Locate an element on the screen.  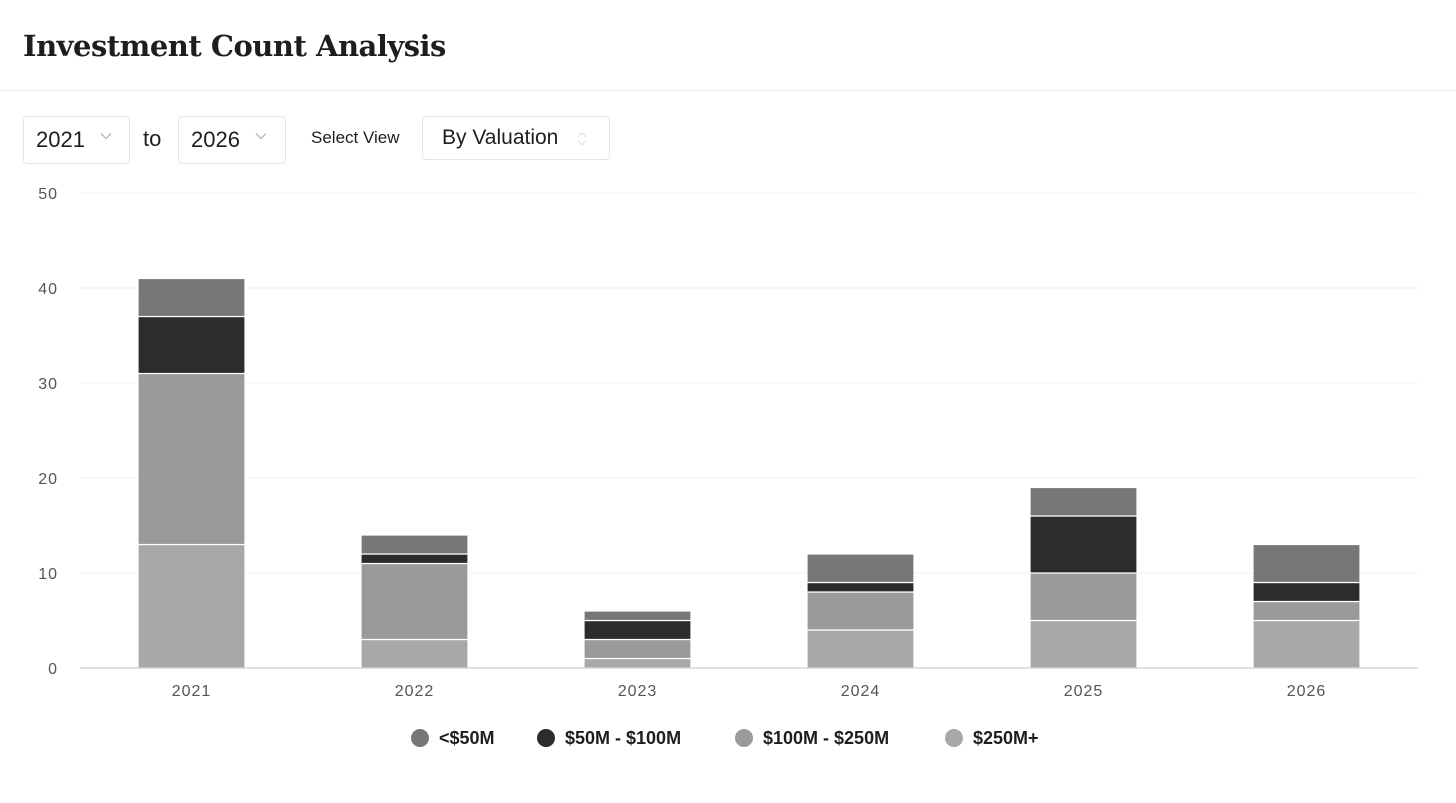
x-tick-label: 2022 is located at coordinates (415, 691).